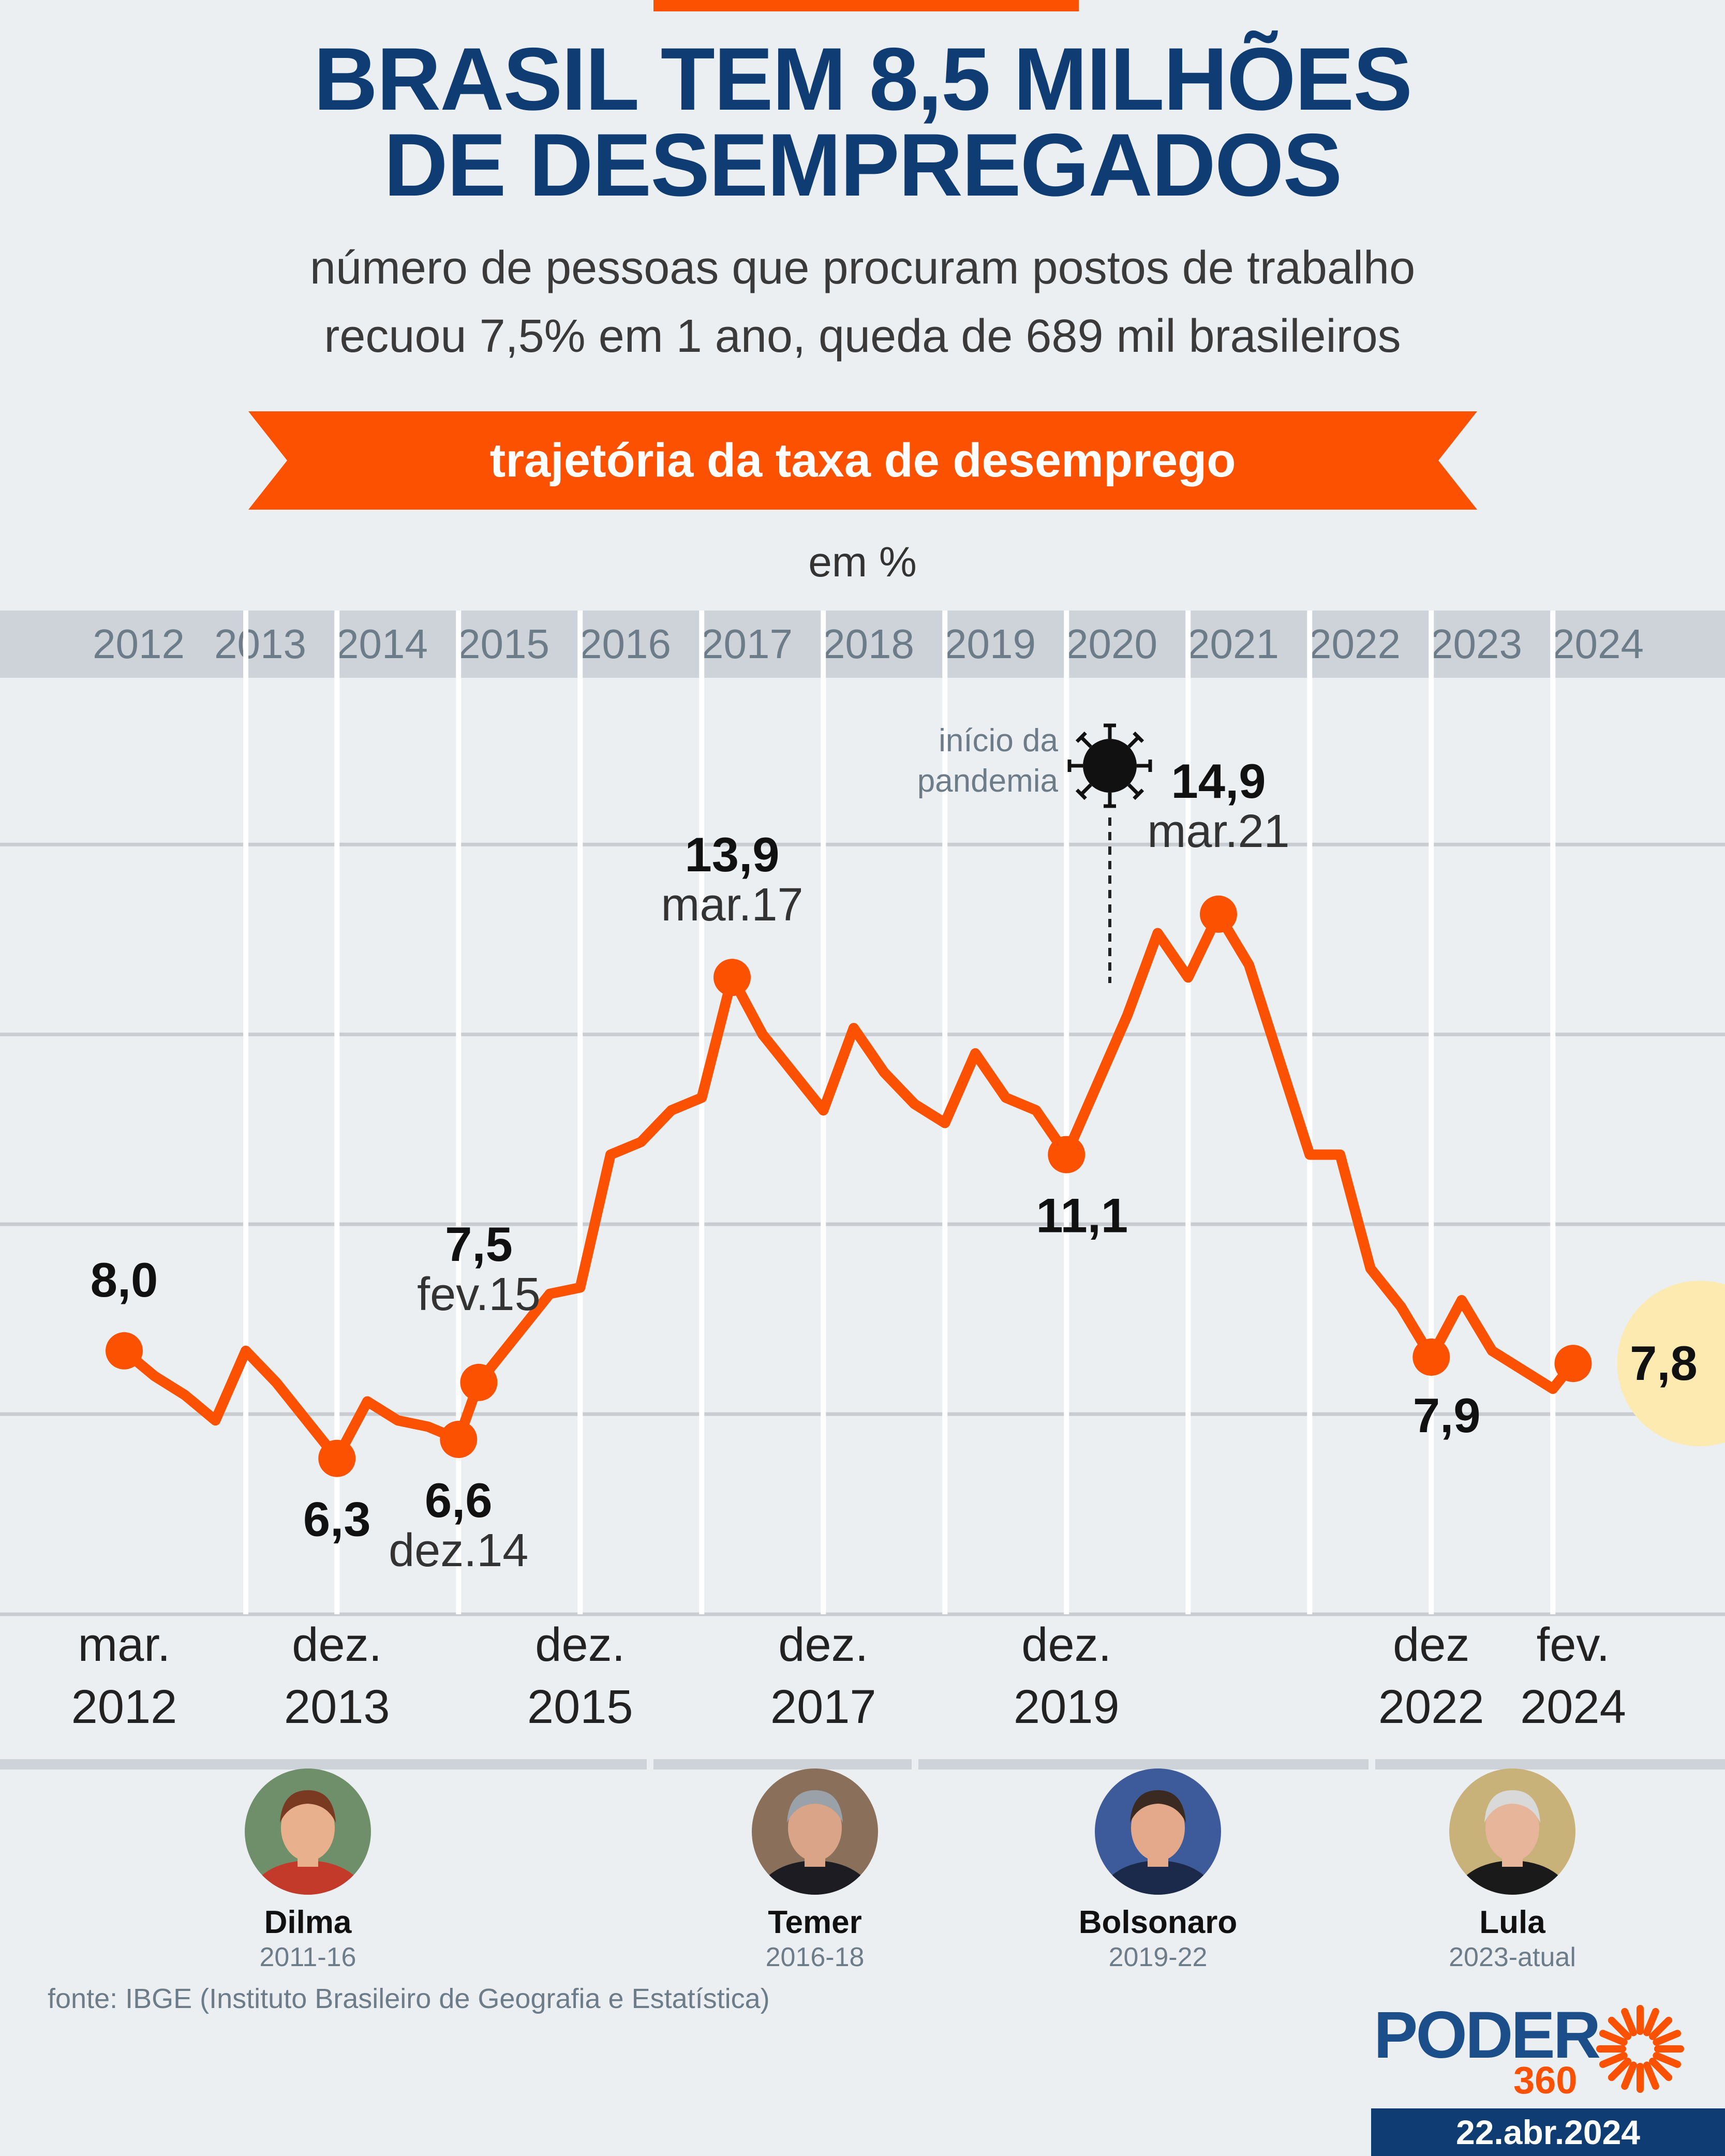 The width and height of the screenshot is (1725, 2156). What do you see at coordinates (1034, 853) in the screenshot?
I see `pandemic-annotation: início da pandemia` at bounding box center [1034, 853].